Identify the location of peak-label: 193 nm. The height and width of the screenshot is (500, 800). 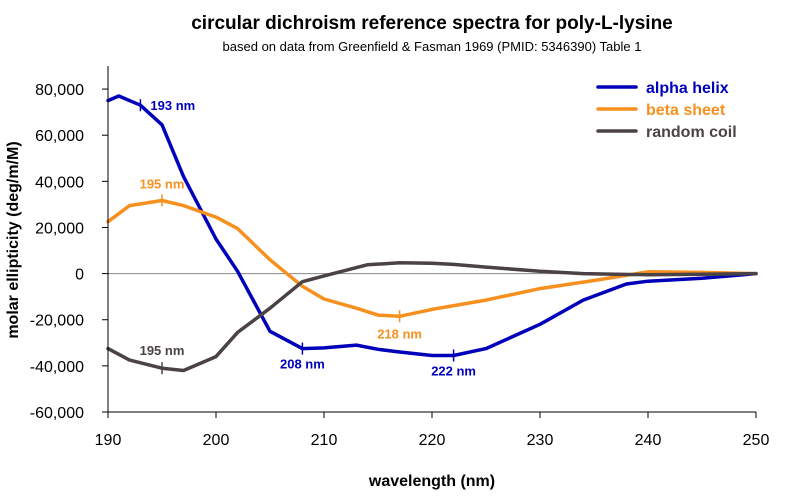
(172, 105).